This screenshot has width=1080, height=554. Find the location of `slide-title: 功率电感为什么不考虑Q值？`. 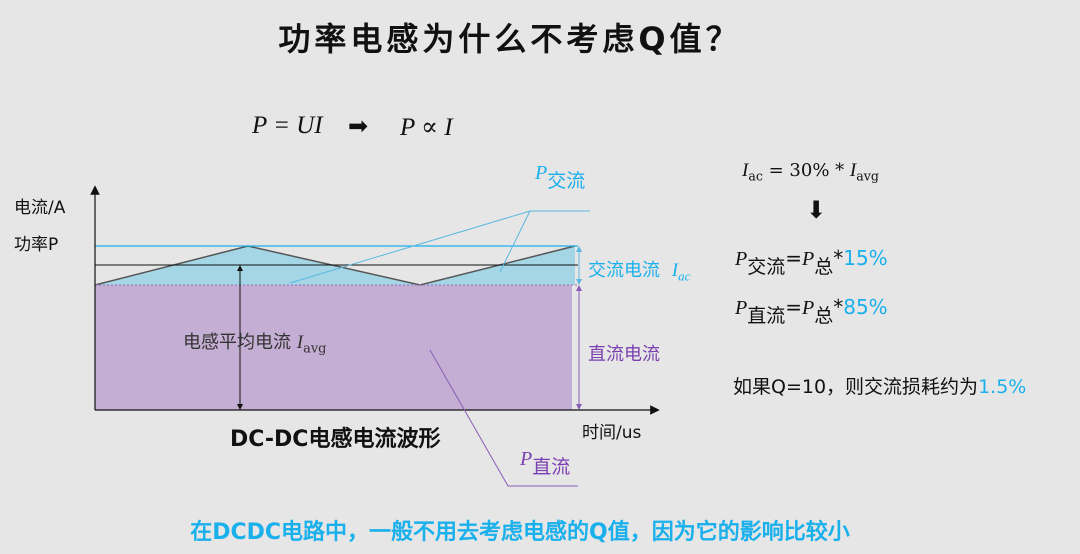

slide-title: 功率电感为什么不考虑Q值？ is located at coordinates (510, 39).